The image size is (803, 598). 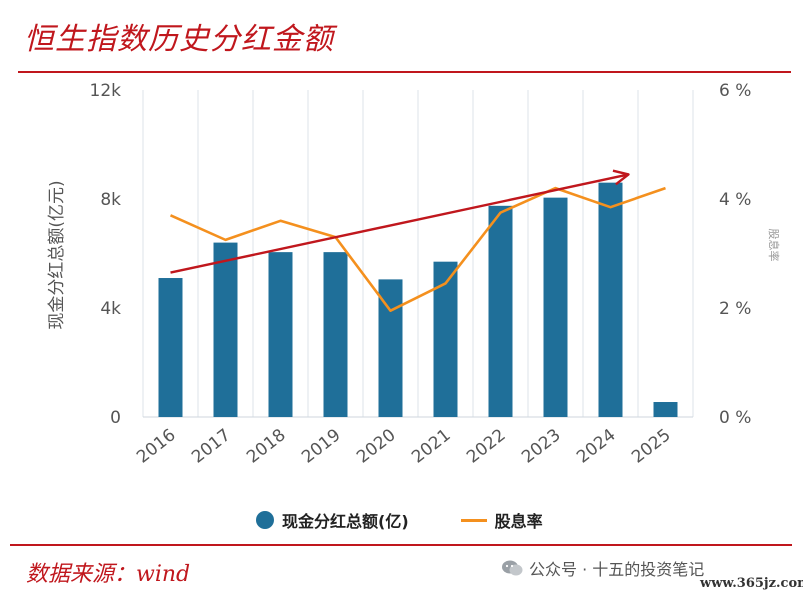 I want to click on y-tick-label: 8k, so click(x=110, y=200).